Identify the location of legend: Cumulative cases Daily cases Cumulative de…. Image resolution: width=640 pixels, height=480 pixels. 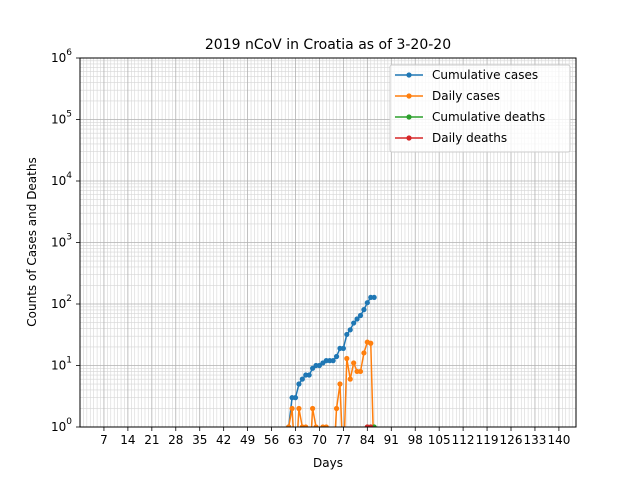
(480, 108).